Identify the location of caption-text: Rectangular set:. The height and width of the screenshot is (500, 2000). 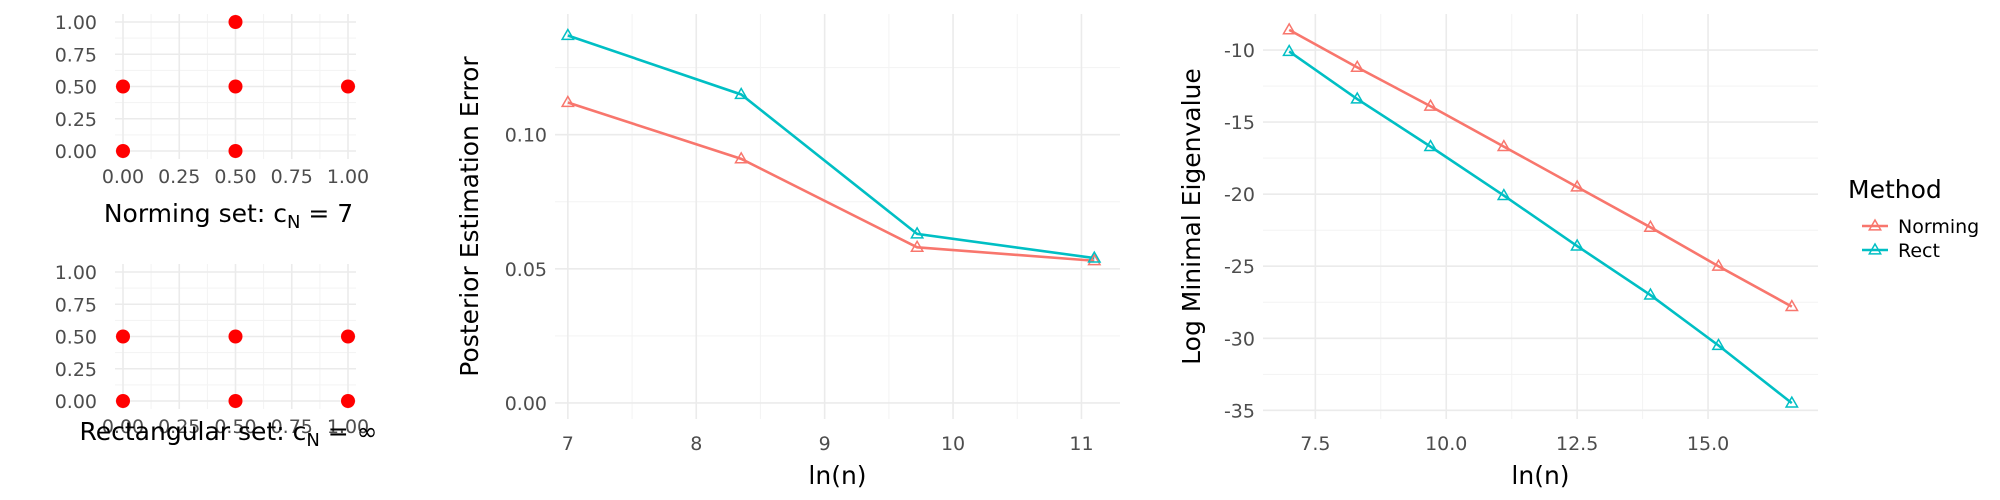
(185, 431).